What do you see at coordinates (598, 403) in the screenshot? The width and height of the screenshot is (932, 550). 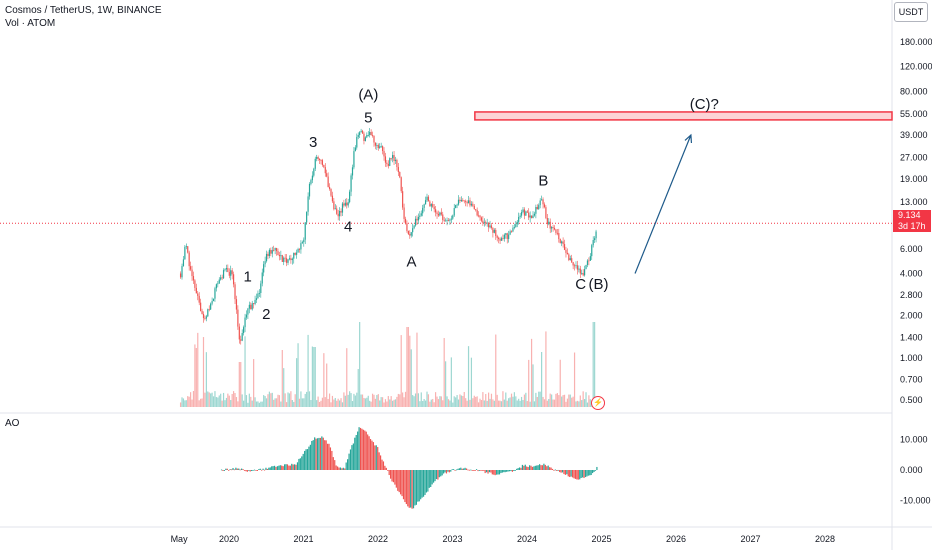 I see `lightning-icon: ⚡` at bounding box center [598, 403].